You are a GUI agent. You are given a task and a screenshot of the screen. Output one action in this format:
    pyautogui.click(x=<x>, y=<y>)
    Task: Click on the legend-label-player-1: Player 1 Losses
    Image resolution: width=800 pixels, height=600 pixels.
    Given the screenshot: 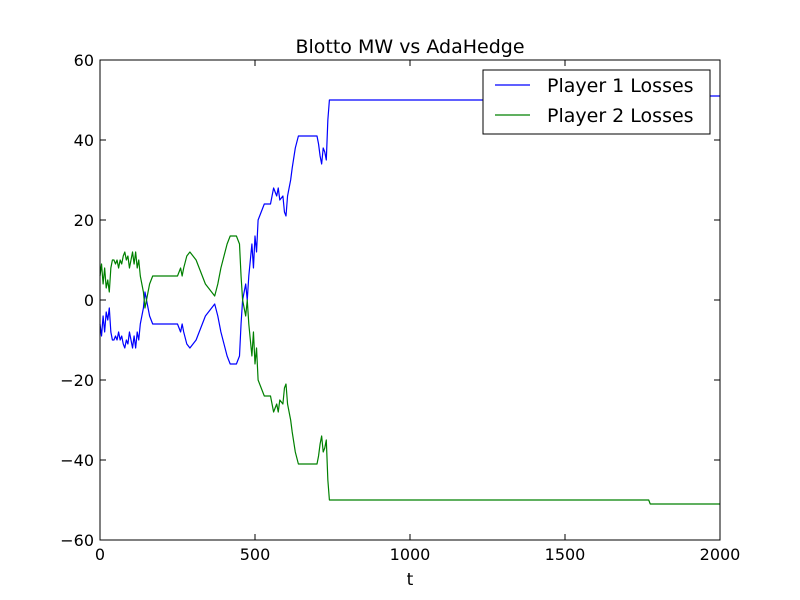 What is the action you would take?
    pyautogui.click(x=620, y=86)
    